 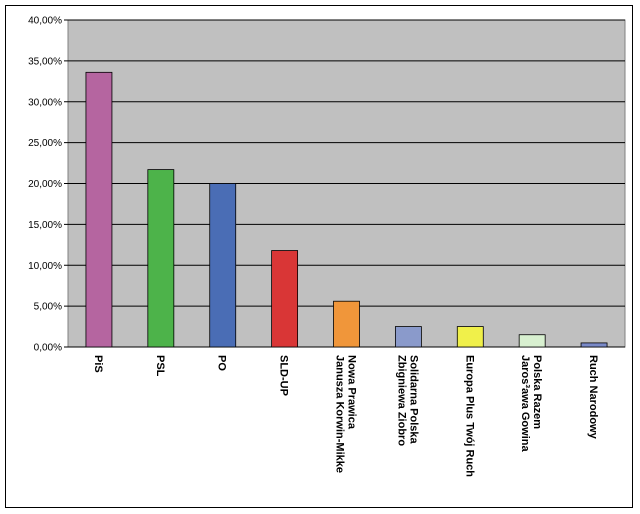 I want to click on x-tick-label: Polska RazemJaros³awa Gowina, so click(x=531, y=403).